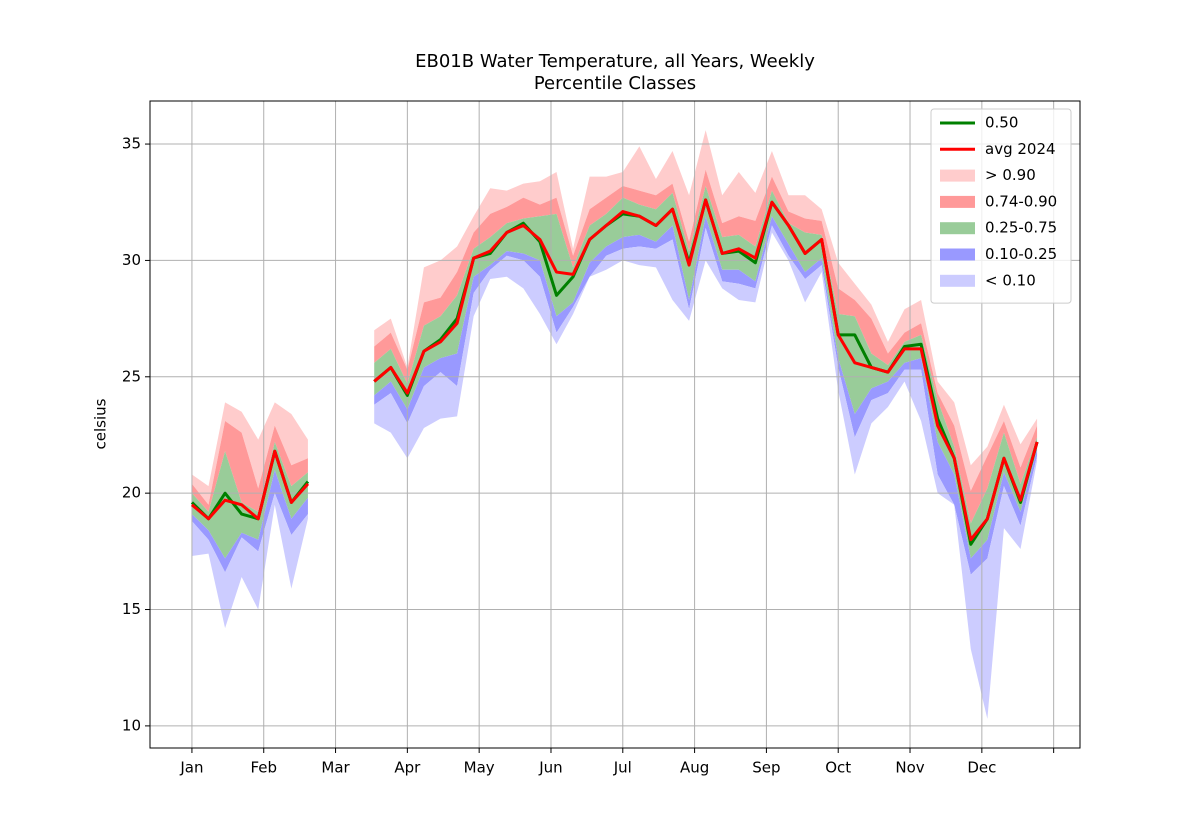  What do you see at coordinates (1021, 228) in the screenshot?
I see `legend-label: 0.25-0.75` at bounding box center [1021, 228].